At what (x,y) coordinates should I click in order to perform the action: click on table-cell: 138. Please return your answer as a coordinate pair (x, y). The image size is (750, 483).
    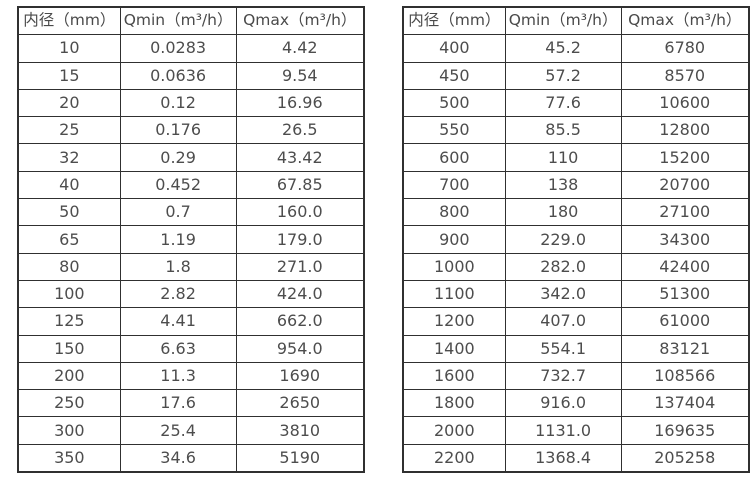
    Looking at the image, I should click on (563, 185).